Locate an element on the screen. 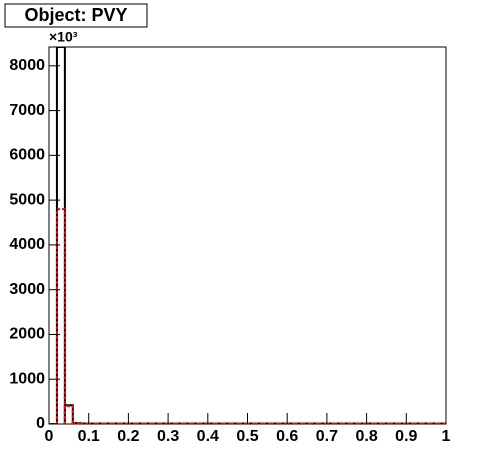 The image size is (496, 472). x-tick-label: 1 is located at coordinates (446, 436).